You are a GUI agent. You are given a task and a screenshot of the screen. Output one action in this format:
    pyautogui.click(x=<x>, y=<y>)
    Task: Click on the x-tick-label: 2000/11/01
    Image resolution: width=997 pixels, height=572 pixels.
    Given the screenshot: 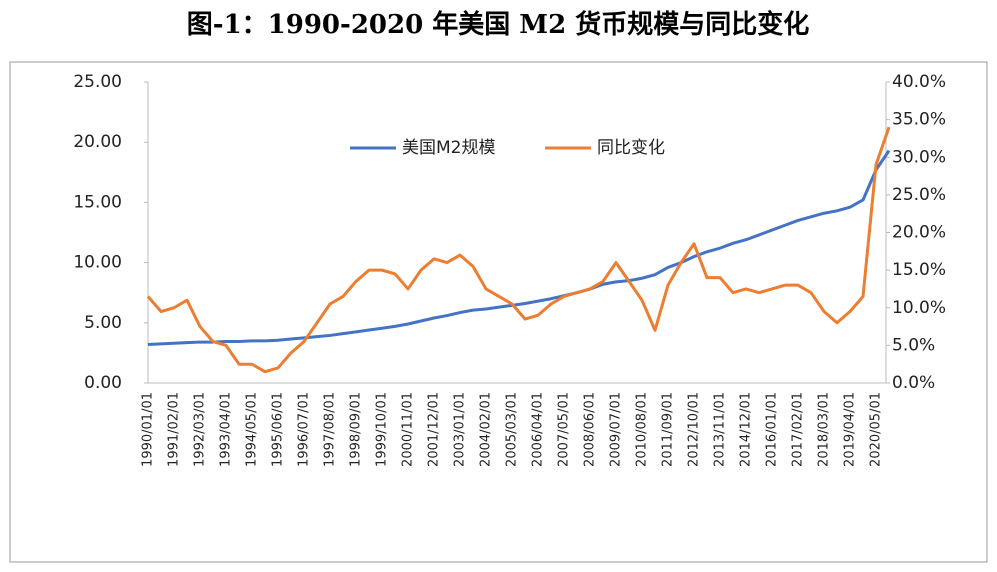 What is the action you would take?
    pyautogui.click(x=408, y=429)
    